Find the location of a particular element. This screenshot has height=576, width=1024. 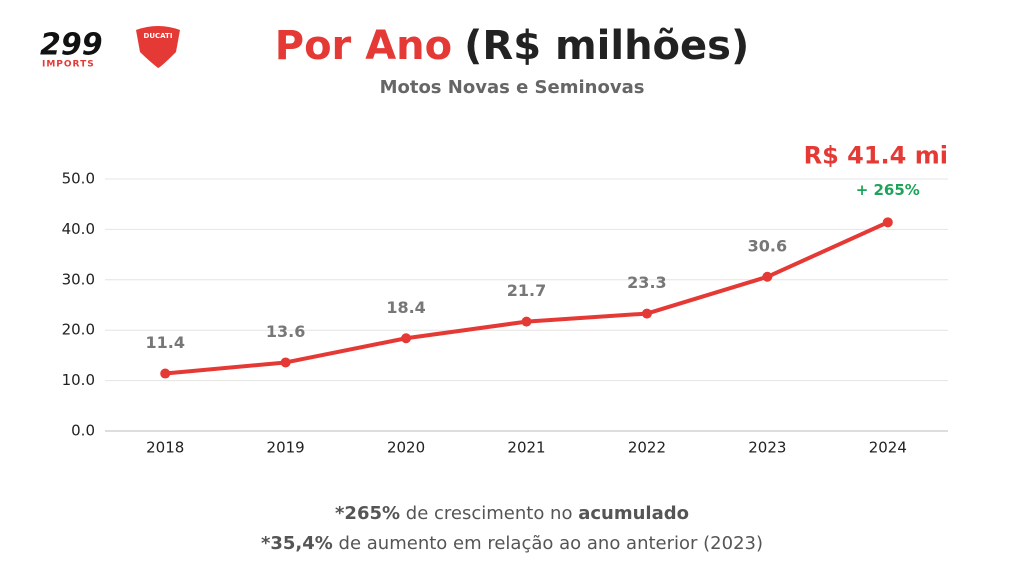

title-rest: (R$ milhões) is located at coordinates (606, 46).